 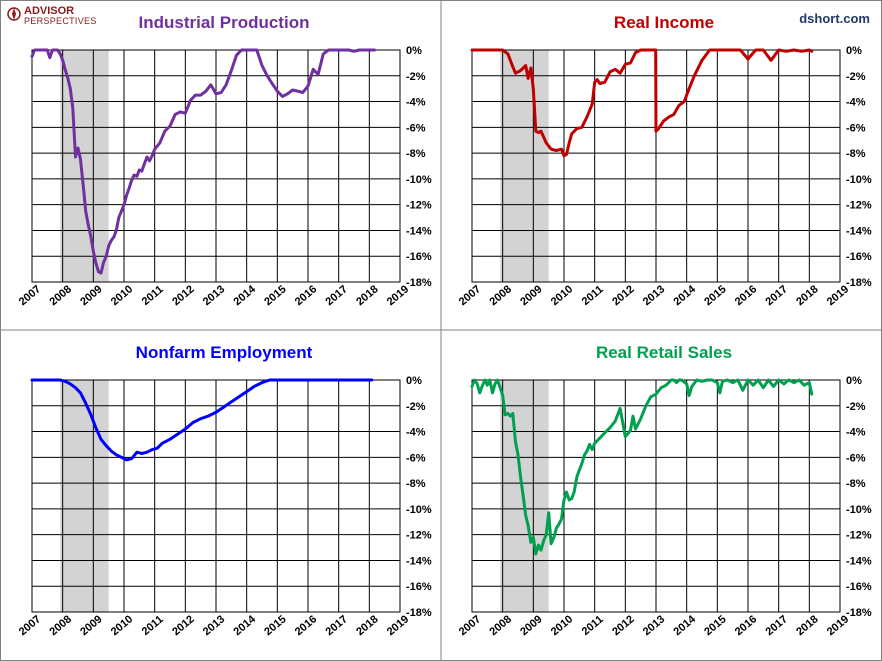 I want to click on chart-title: Nonfarm Employment, so click(x=224, y=352).